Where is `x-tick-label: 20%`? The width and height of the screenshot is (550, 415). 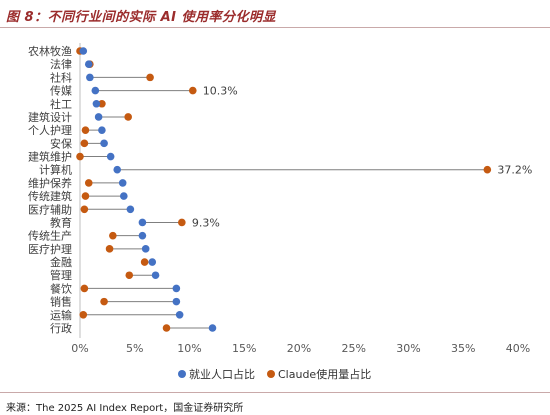 x-tick-label: 20% is located at coordinates (299, 348).